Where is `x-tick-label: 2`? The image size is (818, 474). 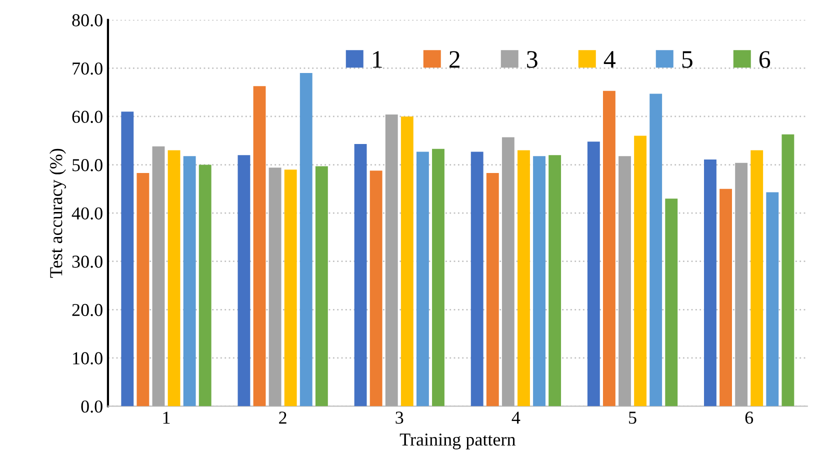 x-tick-label: 2 is located at coordinates (282, 418).